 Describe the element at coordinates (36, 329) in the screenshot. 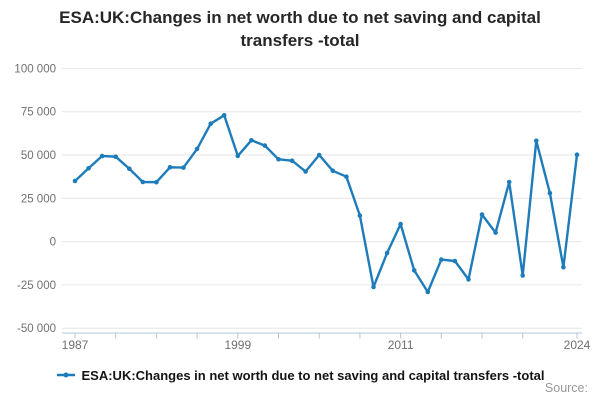

I see `y-axis-label: -50 000` at that location.